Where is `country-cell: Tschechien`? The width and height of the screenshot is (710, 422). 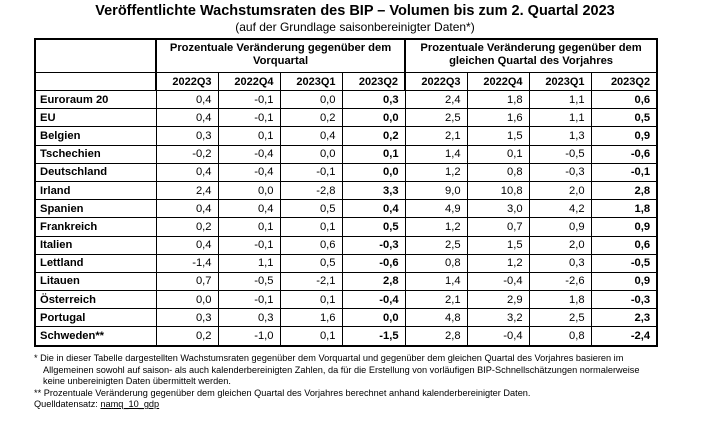 country-cell: Tschechien is located at coordinates (95, 154).